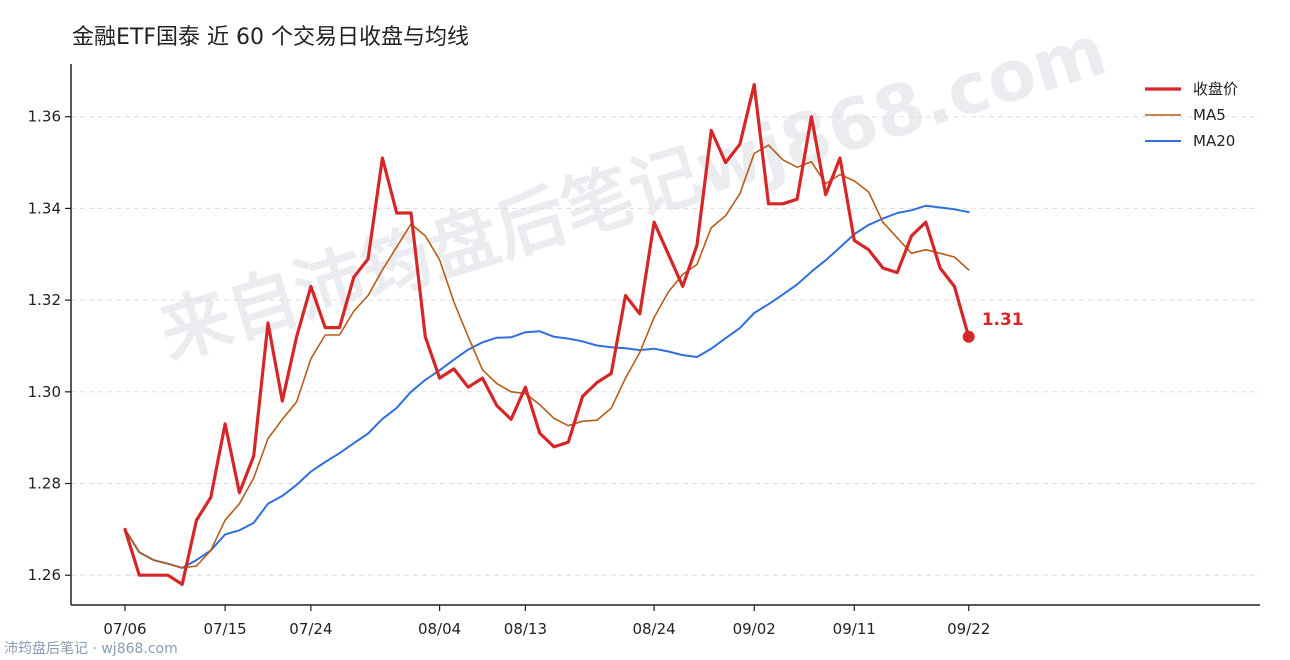 This screenshot has height=660, width=1290. I want to click on y-tick-label: 1.32, so click(44, 300).